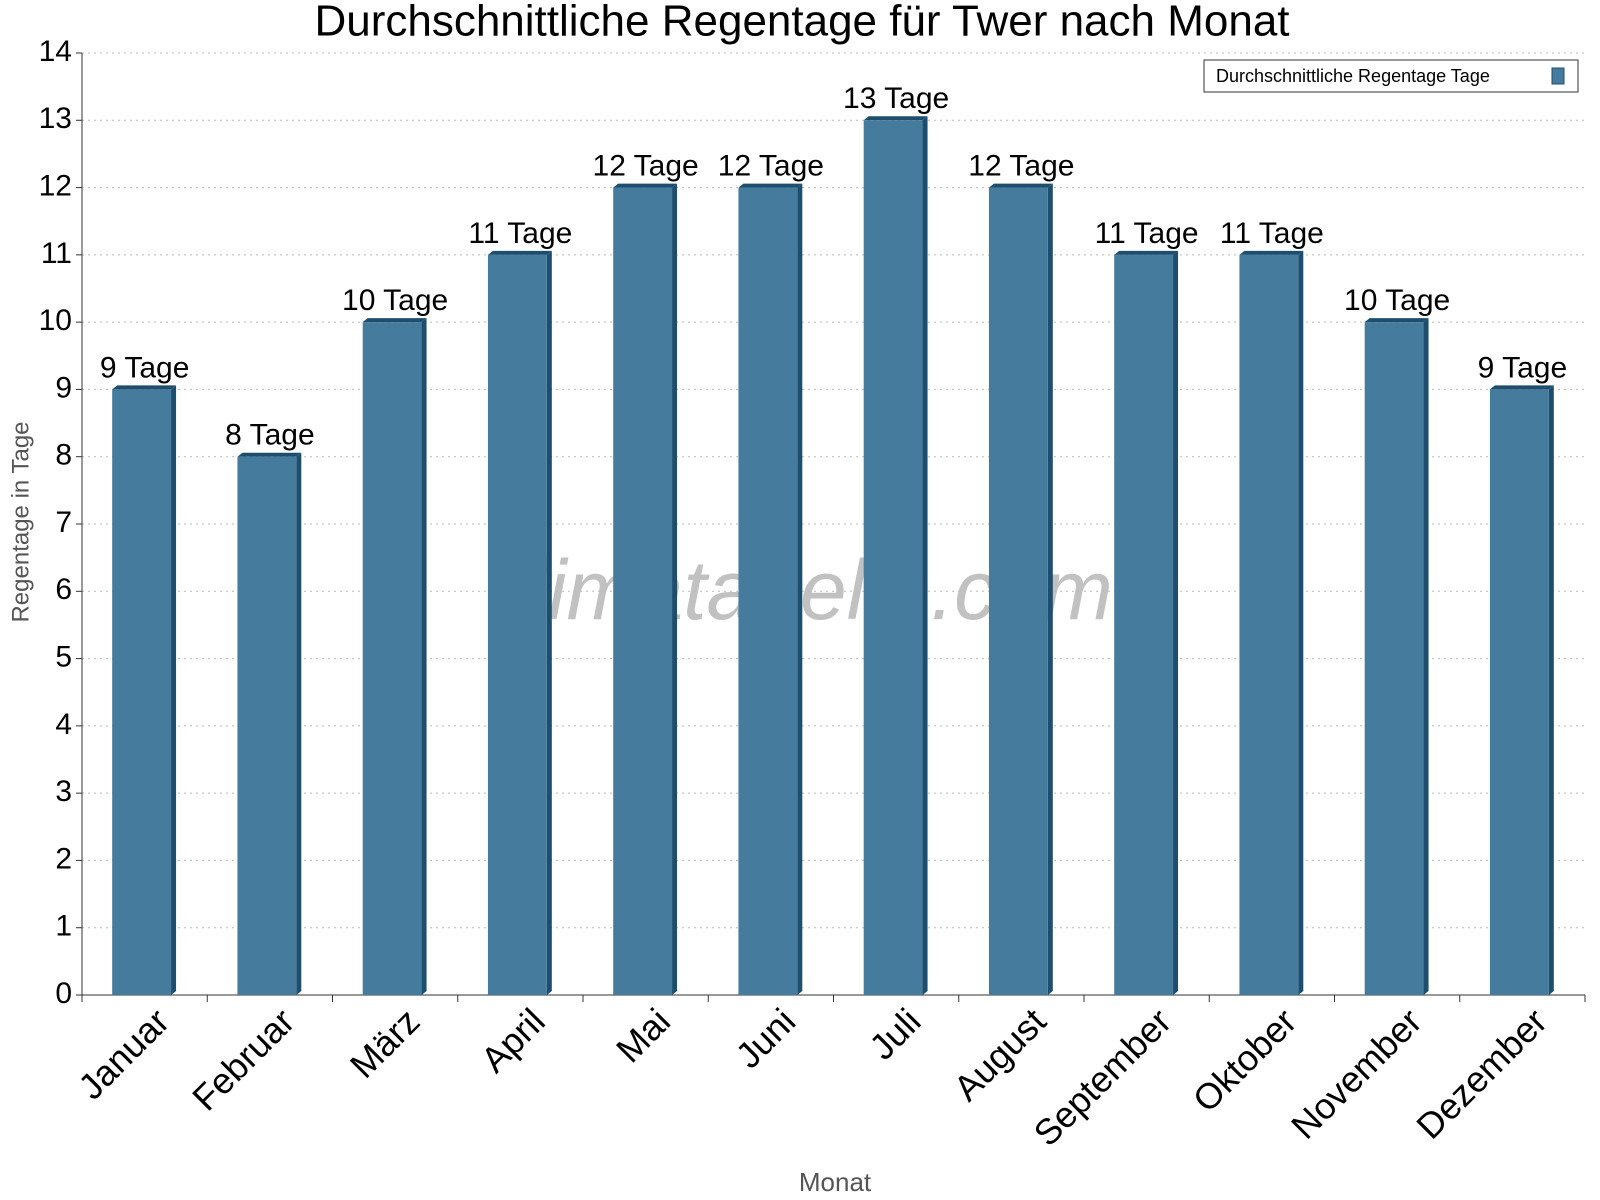 This screenshot has height=1200, width=1600. Describe the element at coordinates (766, 1038) in the screenshot. I see `x-tick-label: Juni` at that location.